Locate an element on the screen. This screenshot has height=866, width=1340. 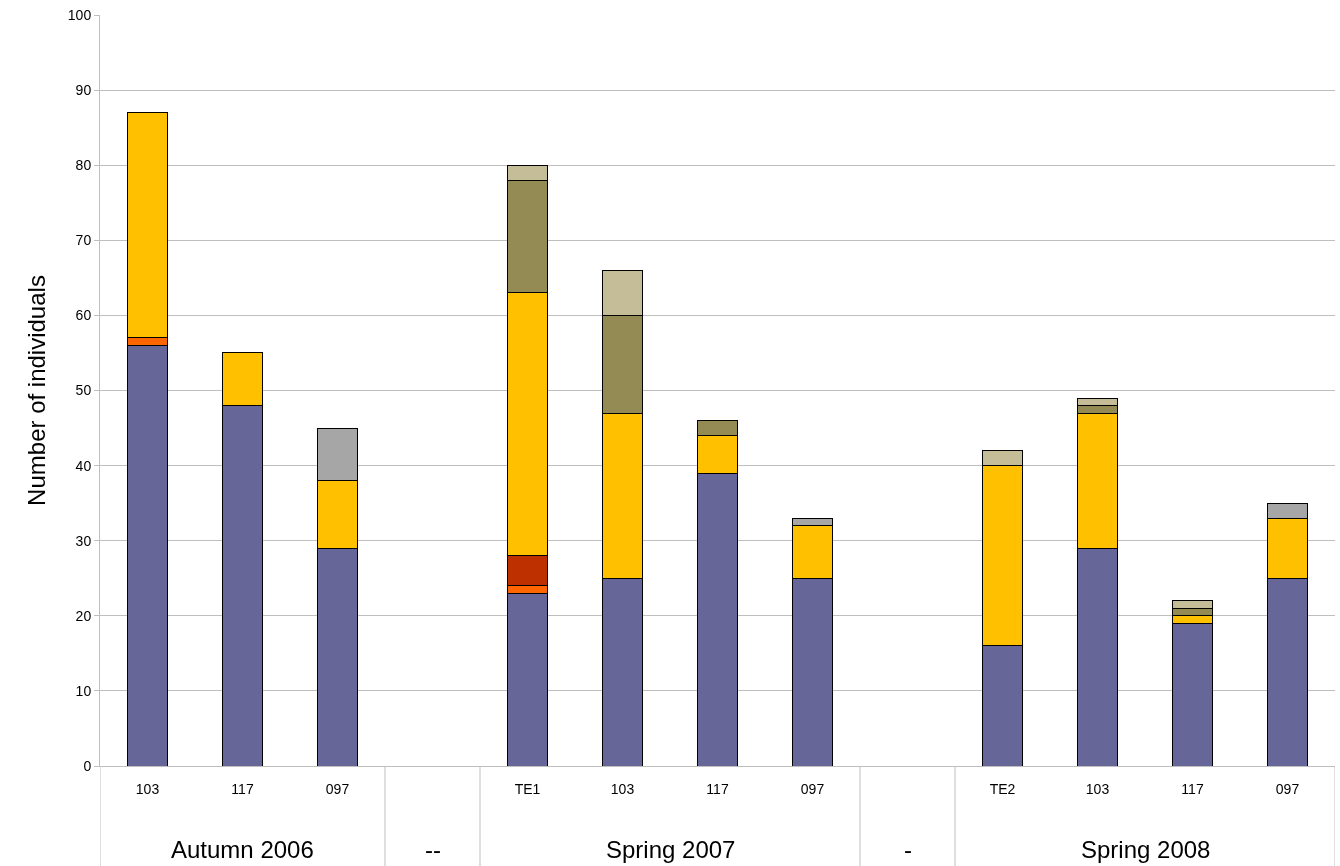
x-tick-label: TE1 is located at coordinates (527, 788).